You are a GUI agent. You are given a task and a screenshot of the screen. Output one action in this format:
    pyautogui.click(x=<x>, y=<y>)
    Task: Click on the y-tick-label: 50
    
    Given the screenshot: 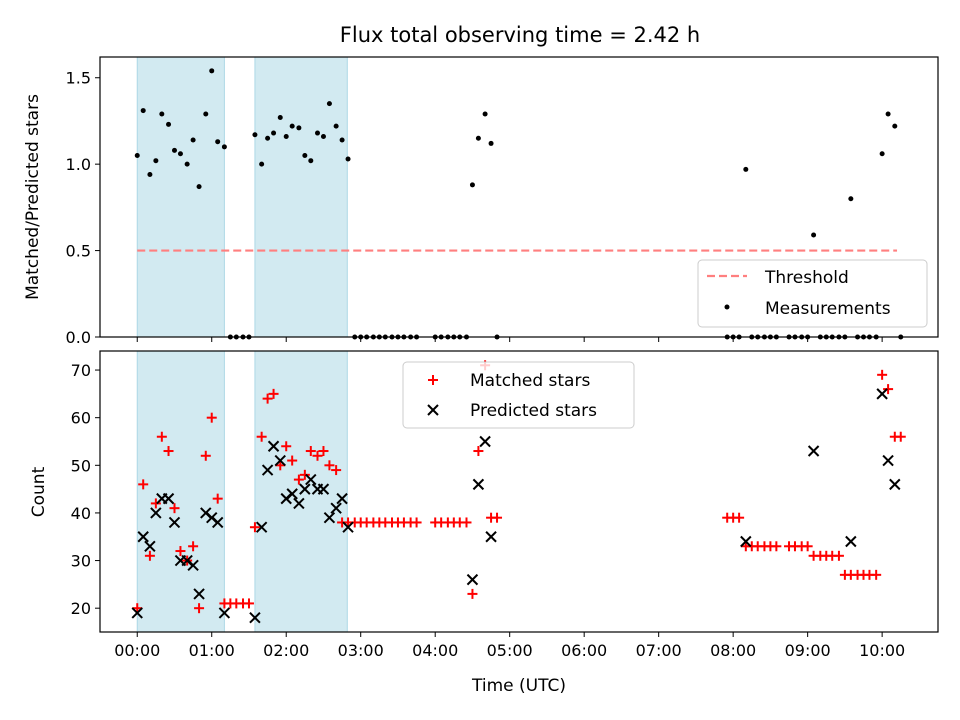 What is the action you would take?
    pyautogui.click(x=81, y=465)
    